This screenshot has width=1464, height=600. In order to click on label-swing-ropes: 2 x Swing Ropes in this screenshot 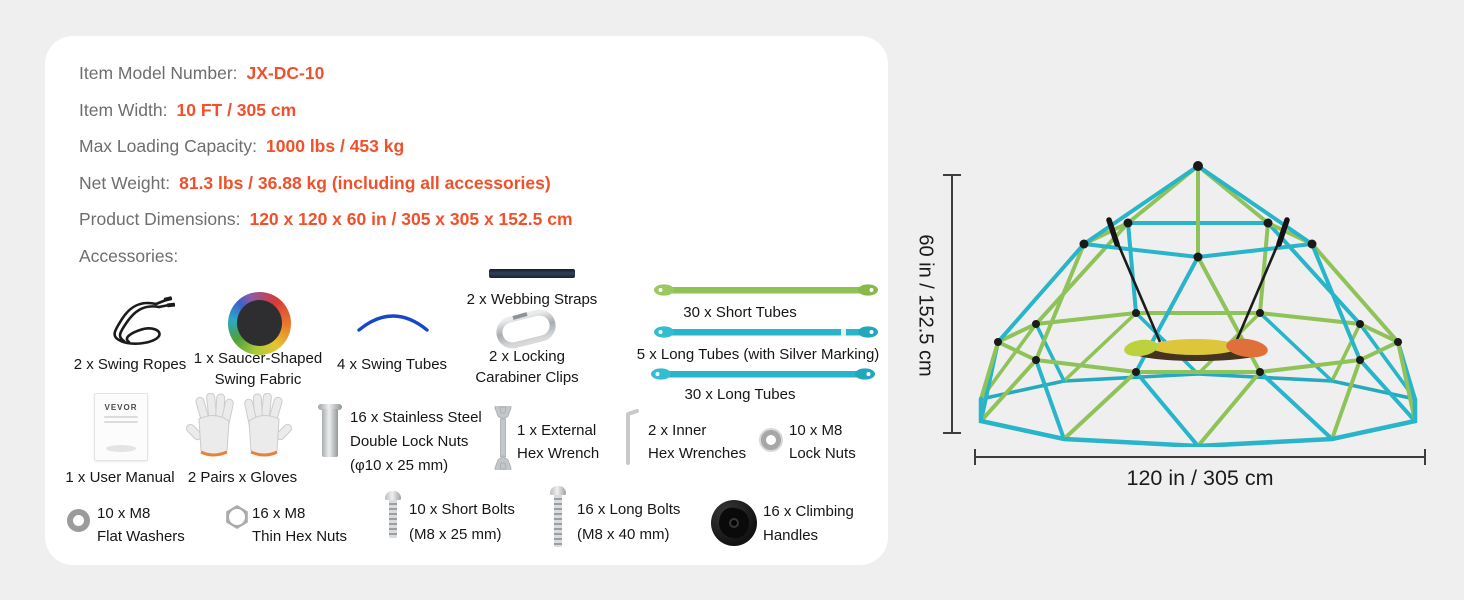, I will do `click(130, 364)`.